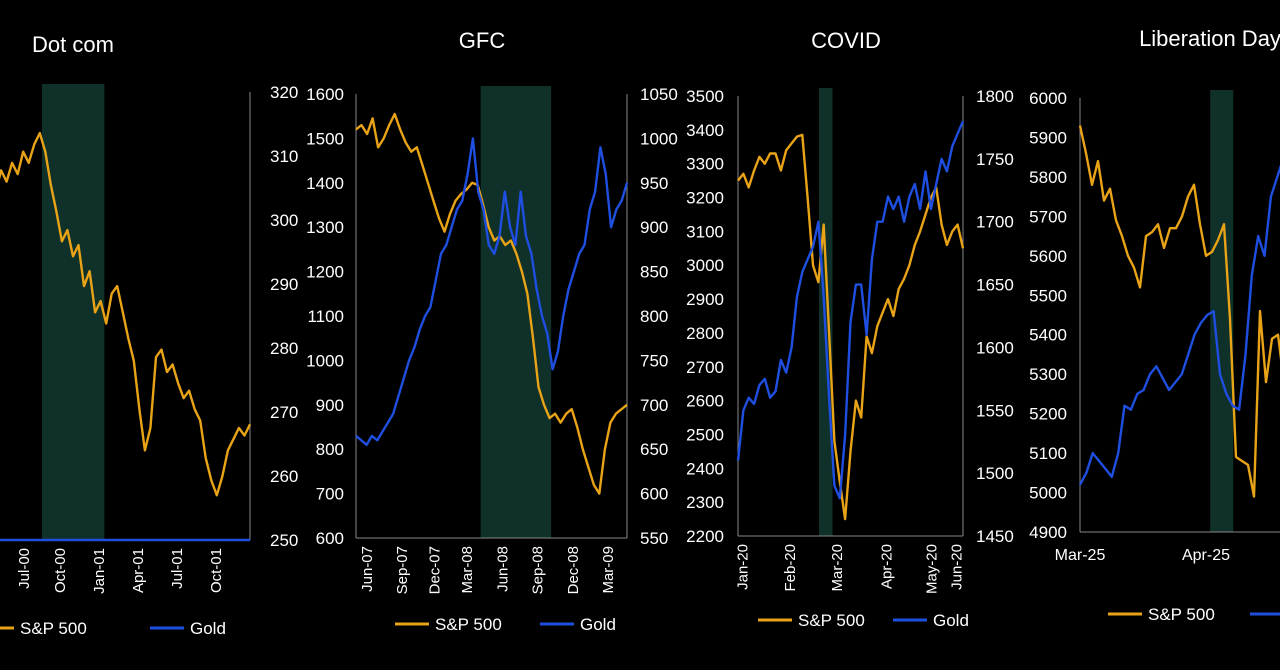  What do you see at coordinates (1048, 374) in the screenshot?
I see `left-tick-label: 5300` at bounding box center [1048, 374].